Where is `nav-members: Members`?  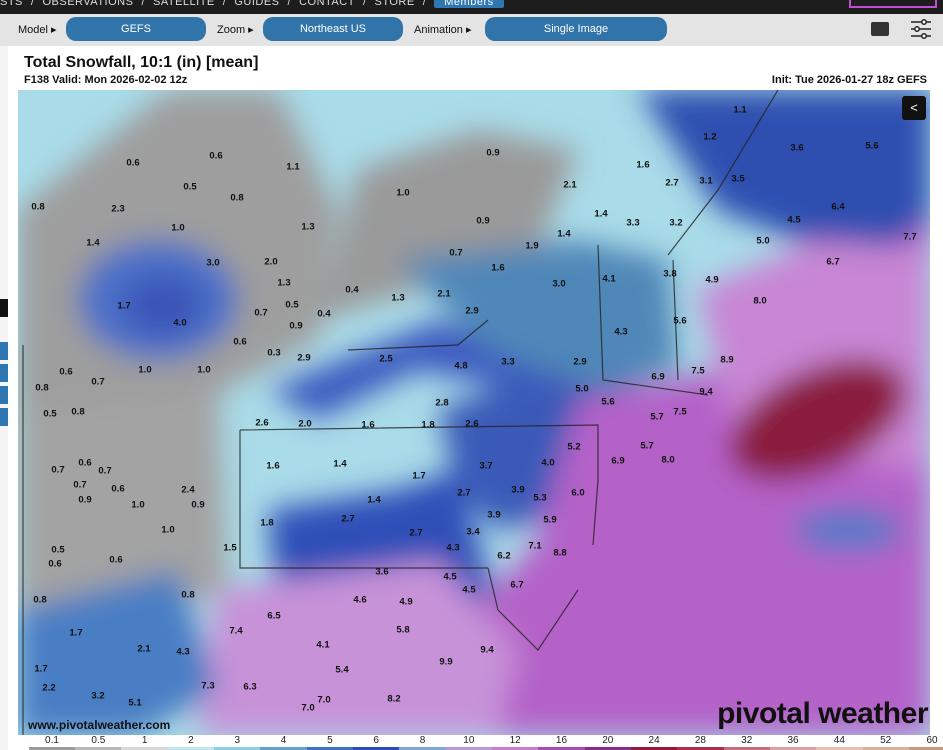
nav-members: Members is located at coordinates (469, 4).